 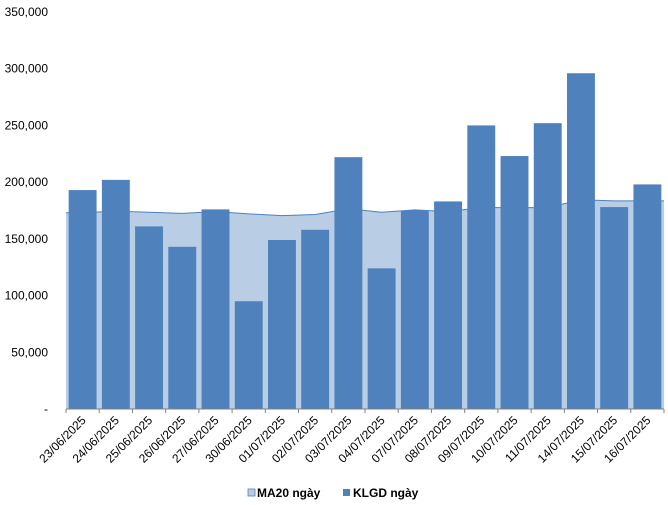 I want to click on legend-label-ma20: MA20 ngày, so click(x=289, y=493).